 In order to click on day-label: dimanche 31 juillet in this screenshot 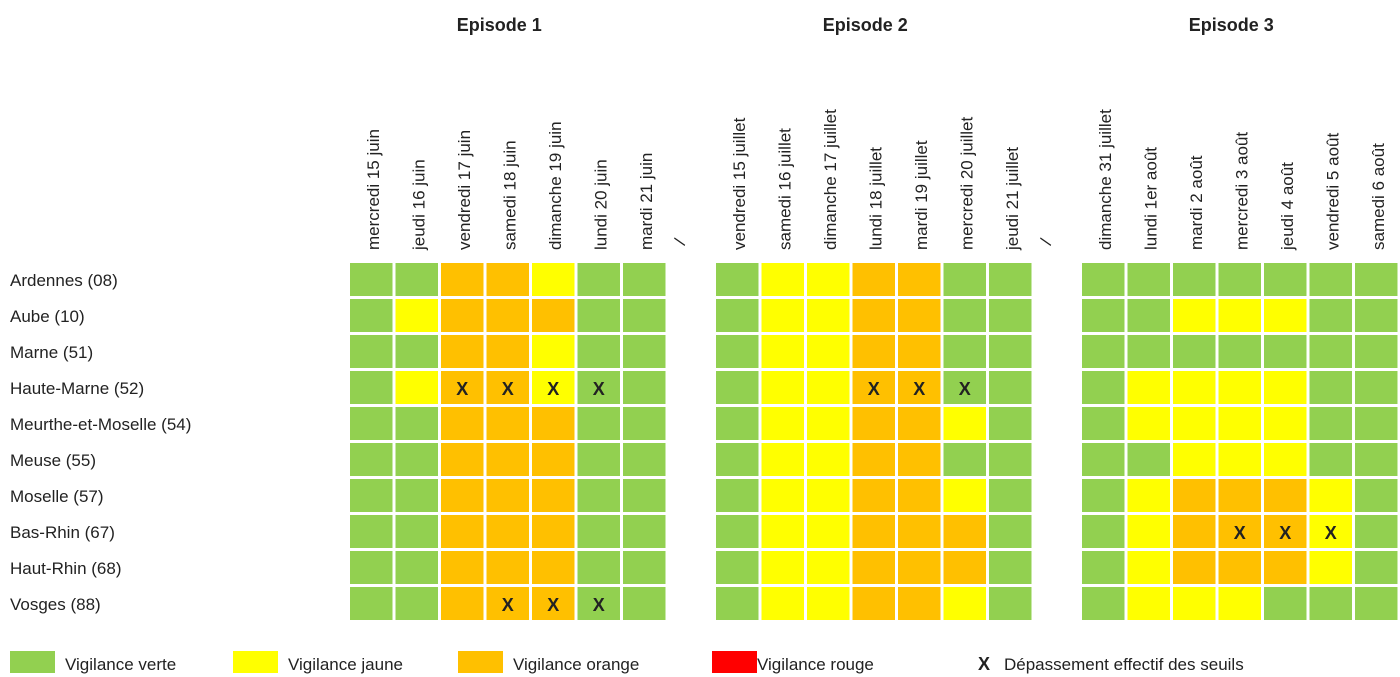, I will do `click(1105, 179)`.